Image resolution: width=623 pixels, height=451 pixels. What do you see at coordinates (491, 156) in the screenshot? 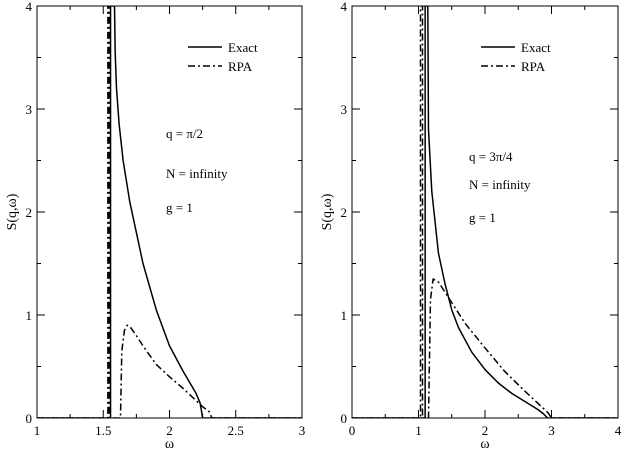
I see `annotation-text: q = 3π/4` at bounding box center [491, 156].